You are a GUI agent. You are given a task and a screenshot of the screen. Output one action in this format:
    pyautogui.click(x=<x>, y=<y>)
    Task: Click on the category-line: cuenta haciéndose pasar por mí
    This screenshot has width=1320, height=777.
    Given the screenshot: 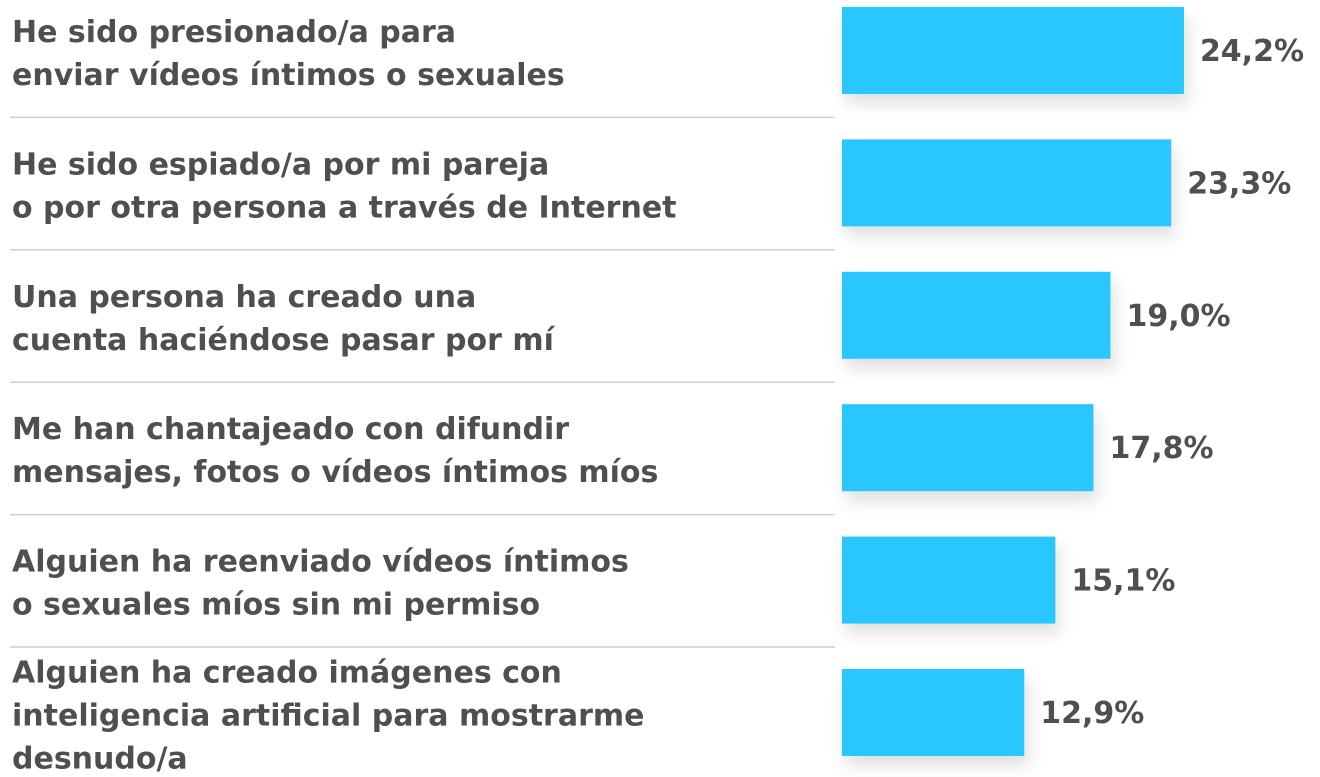 What is the action you would take?
    pyautogui.click(x=284, y=339)
    